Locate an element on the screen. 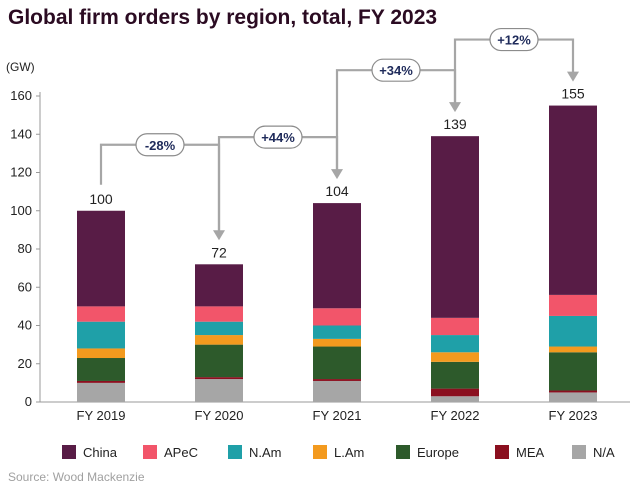 The width and height of the screenshot is (640, 503). y-axis-unit-label: (GW) is located at coordinates (20, 67).